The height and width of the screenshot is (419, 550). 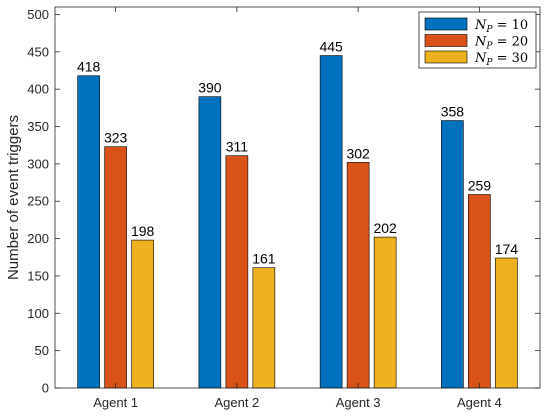 What do you see at coordinates (501, 59) in the screenshot?
I see `legend-label-3: NP = 30` at bounding box center [501, 59].